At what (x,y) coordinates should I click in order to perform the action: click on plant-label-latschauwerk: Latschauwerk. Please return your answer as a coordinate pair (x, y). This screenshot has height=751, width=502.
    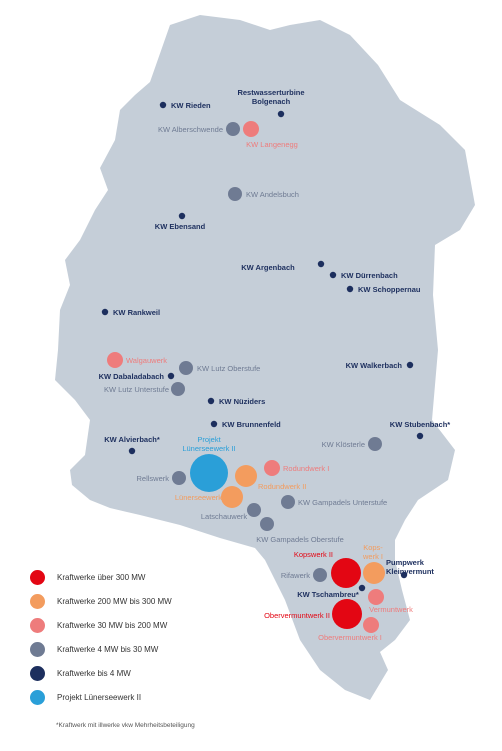
    Looking at the image, I should click on (224, 516).